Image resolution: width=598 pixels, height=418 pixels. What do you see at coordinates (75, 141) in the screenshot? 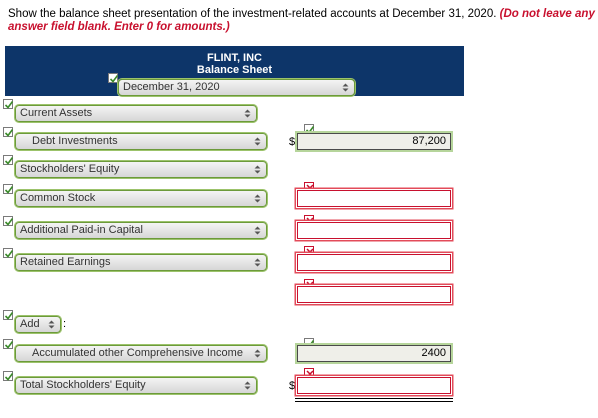
I see `dropdown-label: Debt Investments` at bounding box center [75, 141].